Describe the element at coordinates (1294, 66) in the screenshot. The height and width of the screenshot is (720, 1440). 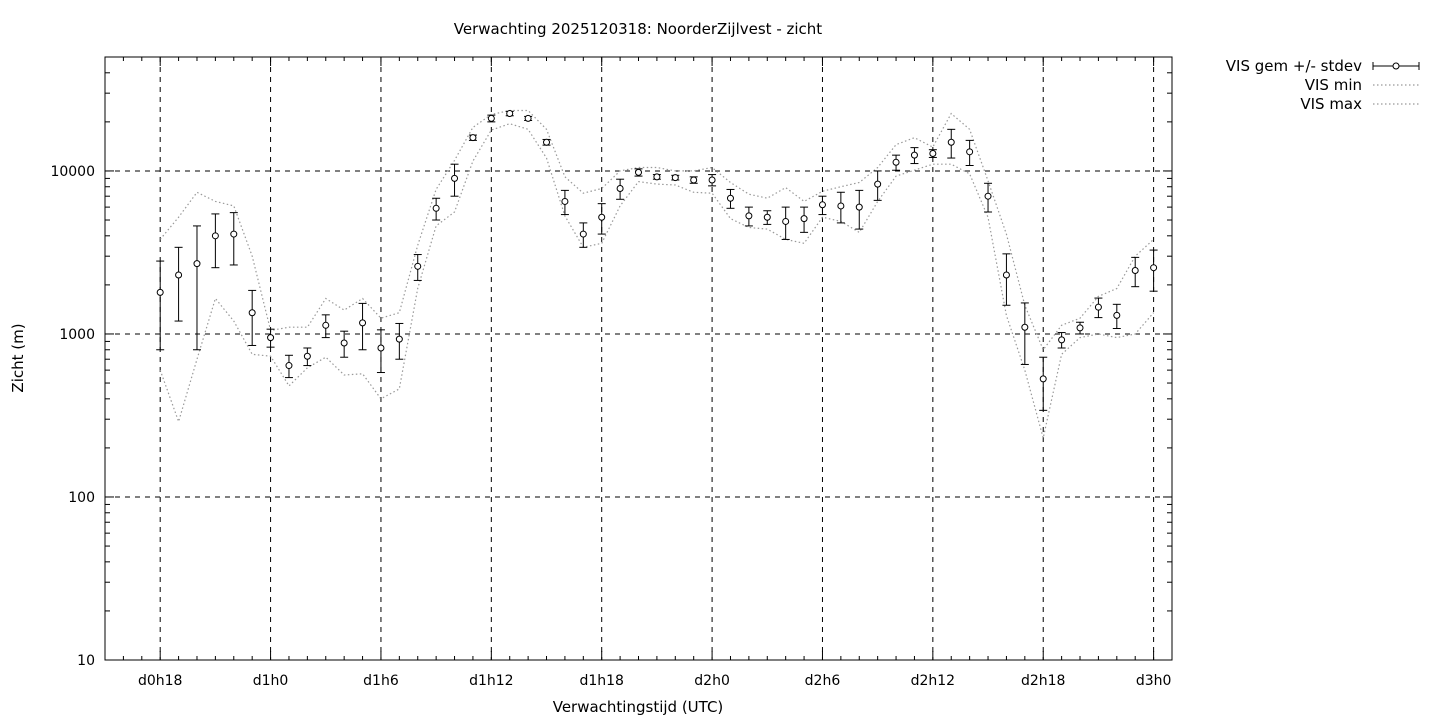
I see `legend-label: VIS gem +/- stdev` at that location.